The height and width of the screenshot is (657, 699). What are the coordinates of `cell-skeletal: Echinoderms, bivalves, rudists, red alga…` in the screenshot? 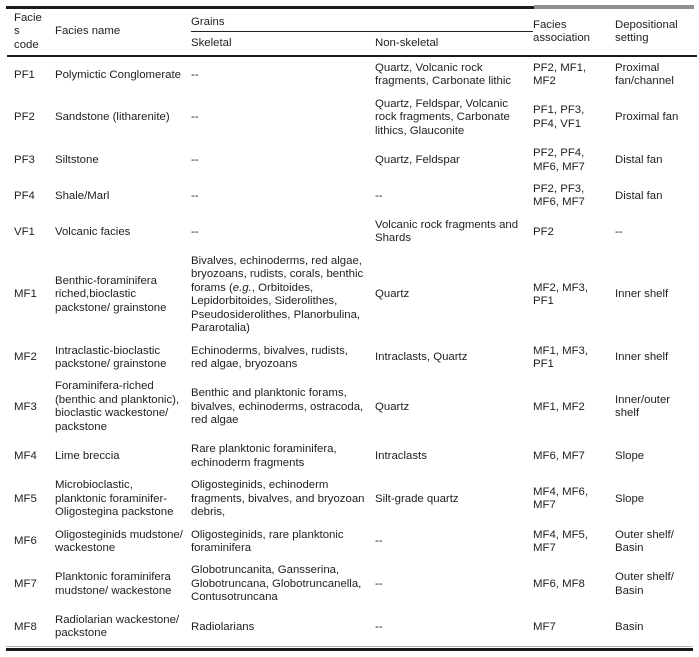 It's located at (269, 357).